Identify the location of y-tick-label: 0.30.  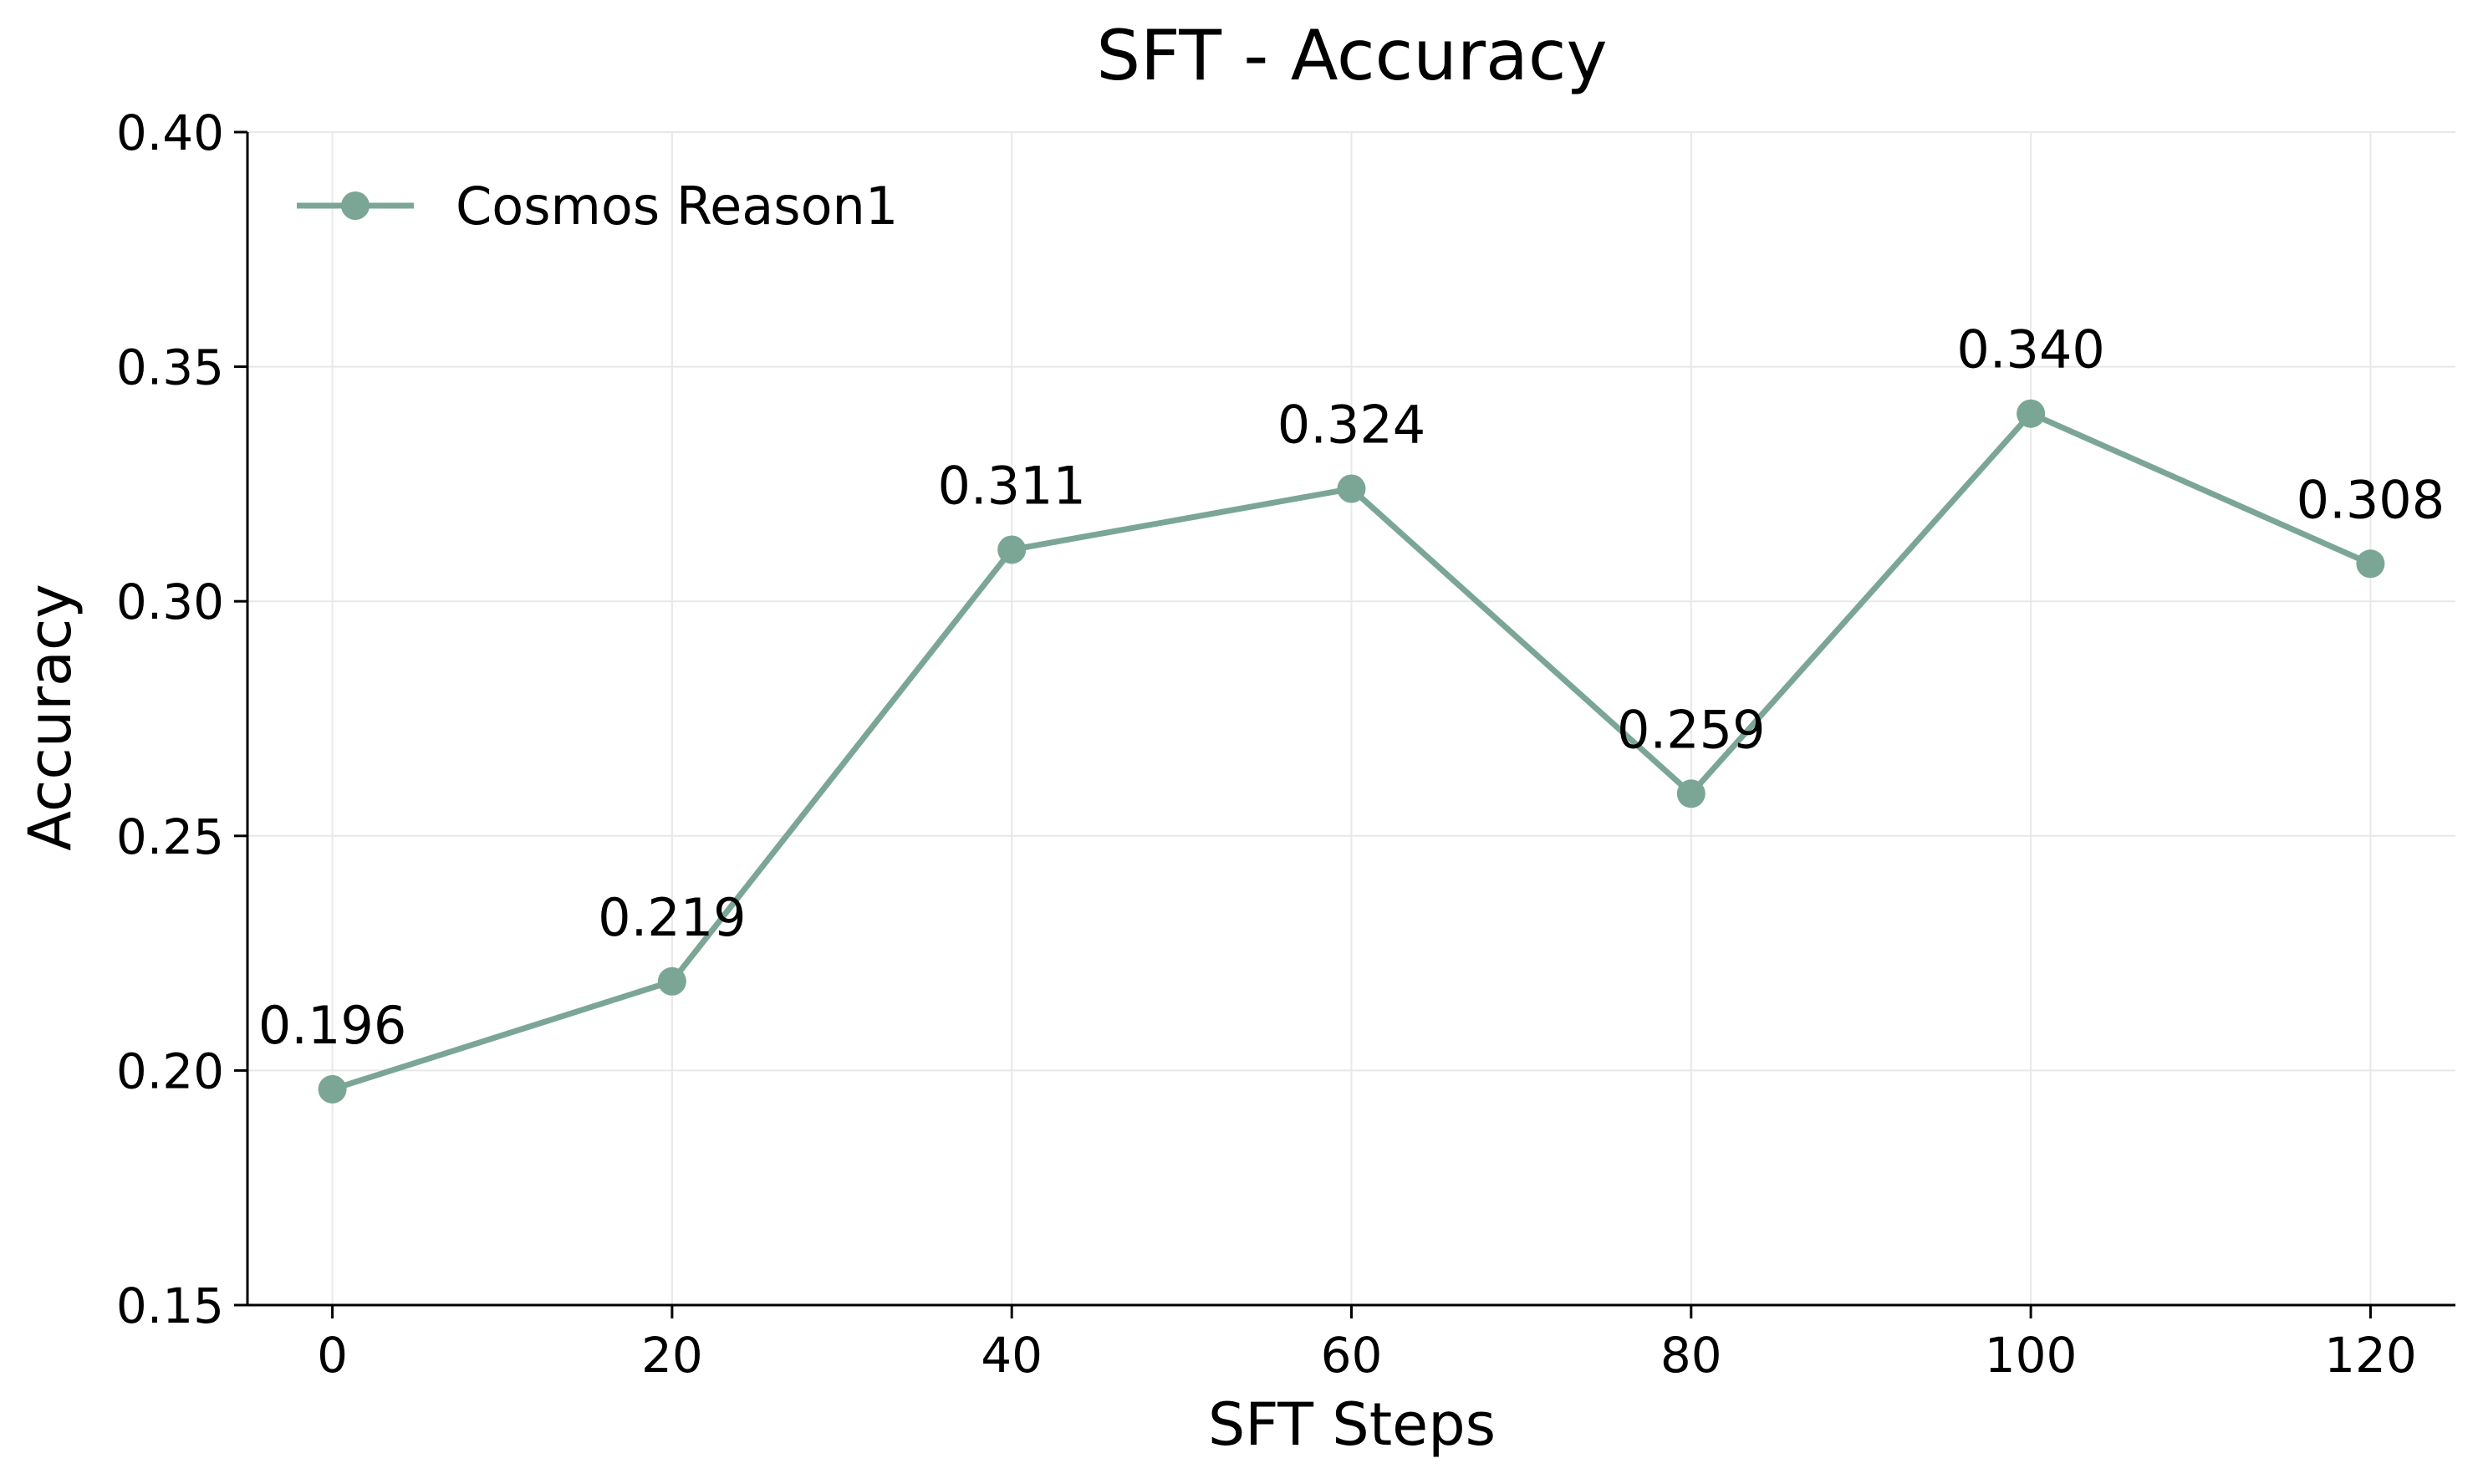
(170, 602).